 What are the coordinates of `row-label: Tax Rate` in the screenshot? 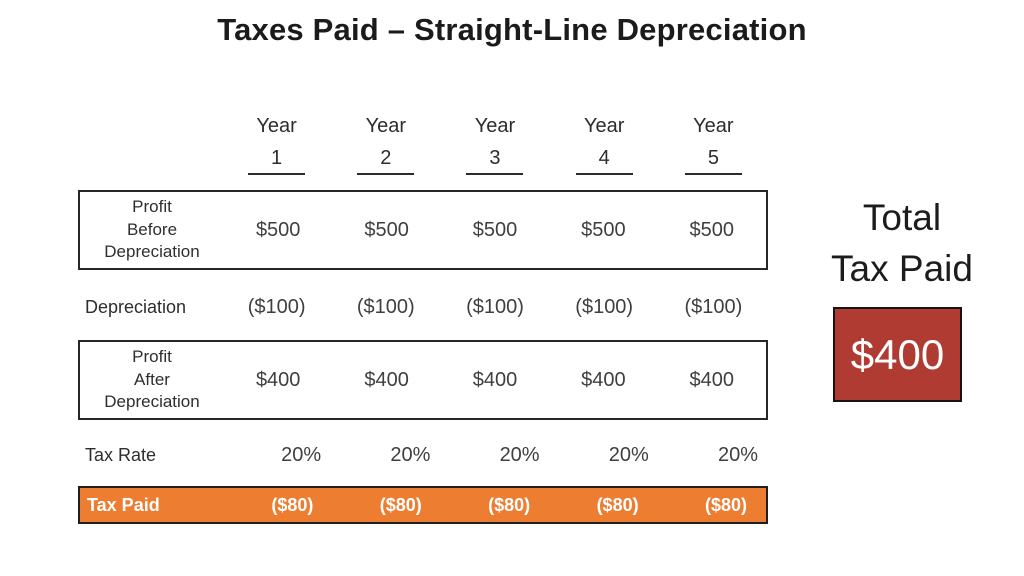 It's located at (121, 454).